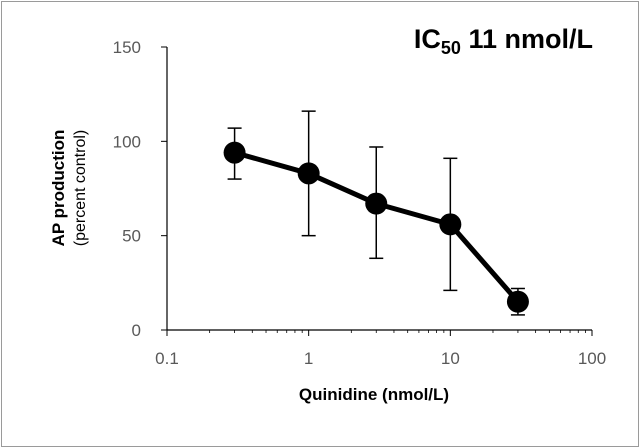  Describe the element at coordinates (80, 188) in the screenshot. I see `y-axis-subtitle: (percent control)` at that location.